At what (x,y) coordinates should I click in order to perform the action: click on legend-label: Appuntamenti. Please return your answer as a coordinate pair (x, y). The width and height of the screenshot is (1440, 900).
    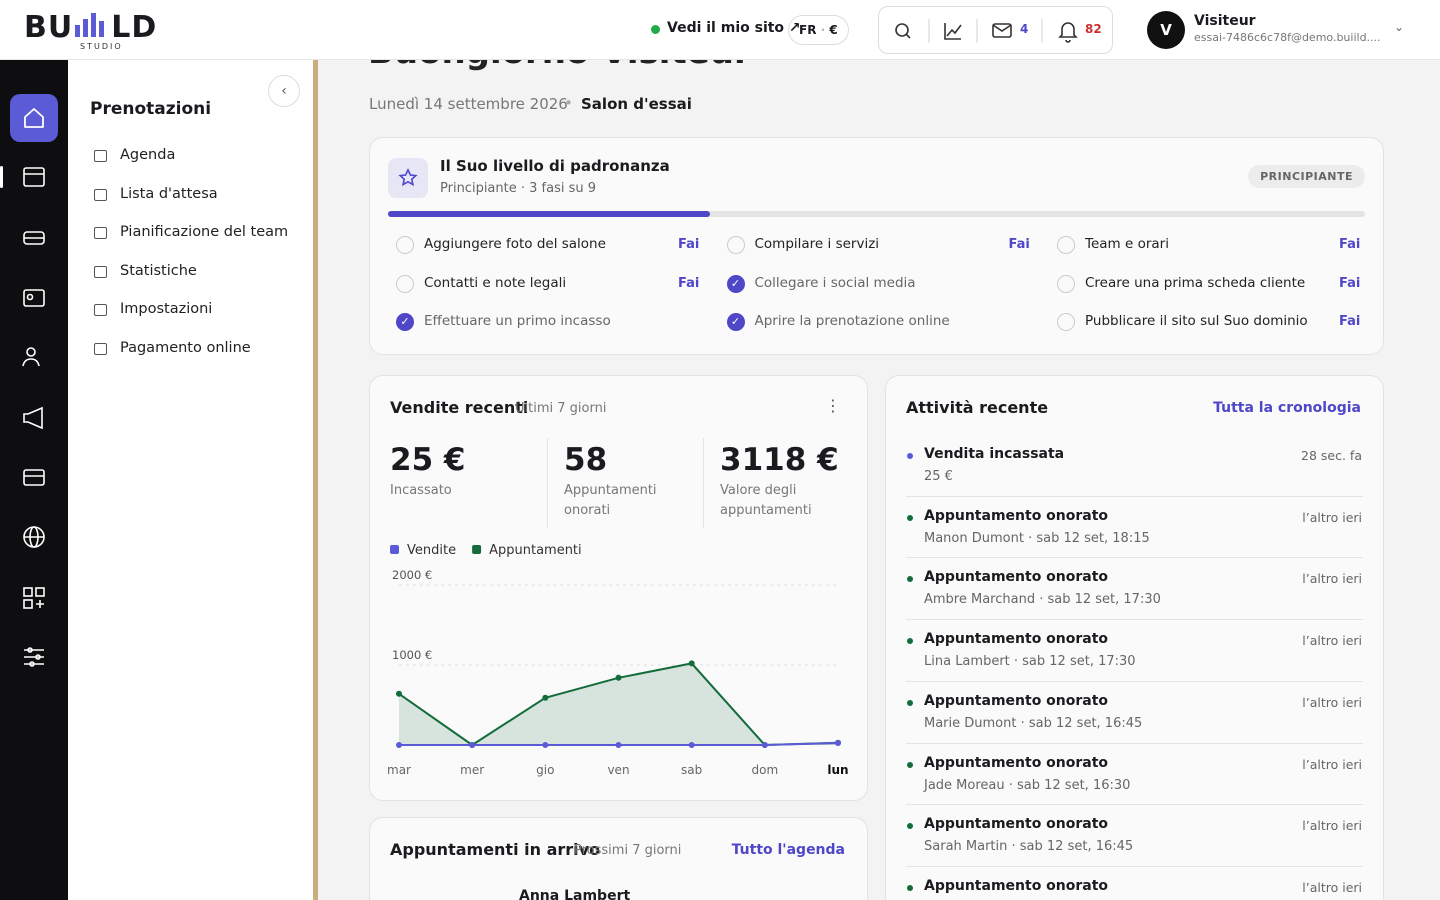
    Looking at the image, I should click on (535, 550).